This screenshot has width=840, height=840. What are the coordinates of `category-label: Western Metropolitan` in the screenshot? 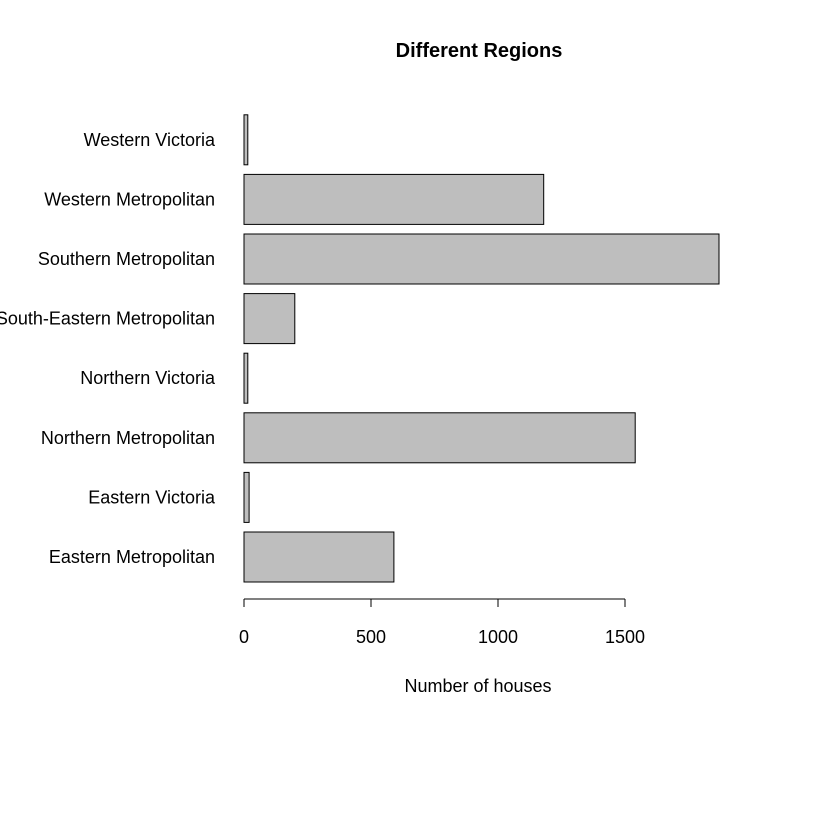 It's located at (129, 199).